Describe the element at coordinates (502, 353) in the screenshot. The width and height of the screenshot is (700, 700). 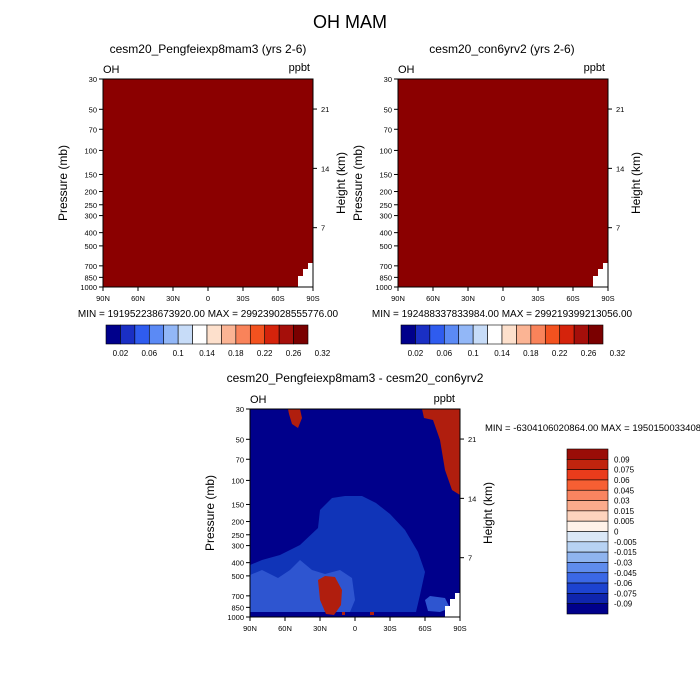
I see `colorbar-label: 0.14` at that location.